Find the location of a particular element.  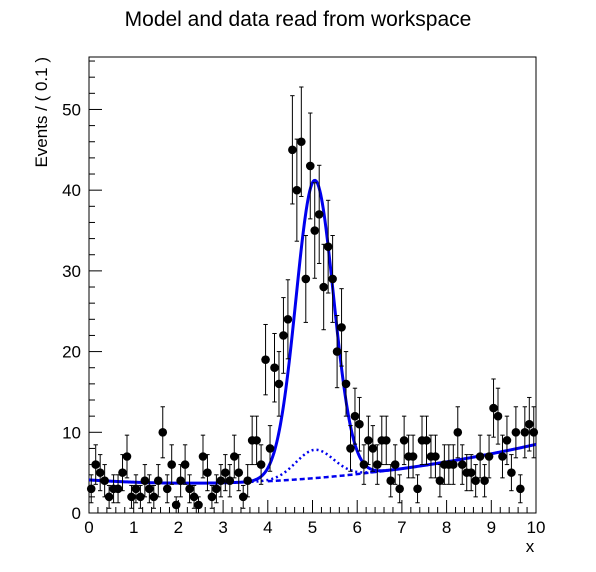

x-tick-label: 10 is located at coordinates (536, 527).